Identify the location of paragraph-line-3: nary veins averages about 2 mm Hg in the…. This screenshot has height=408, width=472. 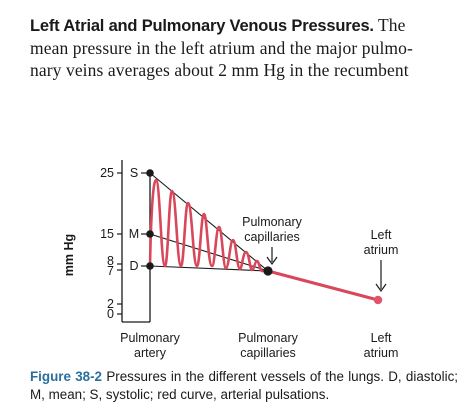
(219, 70).